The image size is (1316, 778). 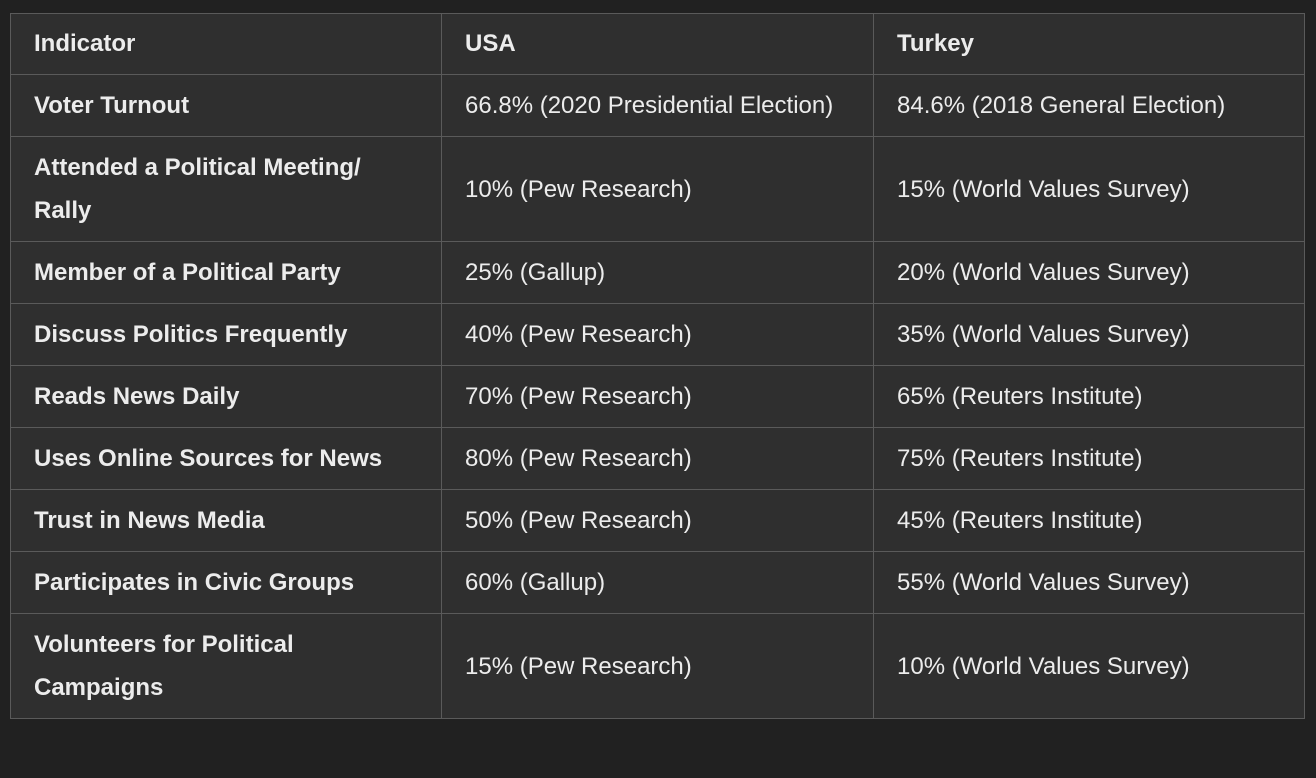 I want to click on header-usa: USA, so click(x=657, y=44).